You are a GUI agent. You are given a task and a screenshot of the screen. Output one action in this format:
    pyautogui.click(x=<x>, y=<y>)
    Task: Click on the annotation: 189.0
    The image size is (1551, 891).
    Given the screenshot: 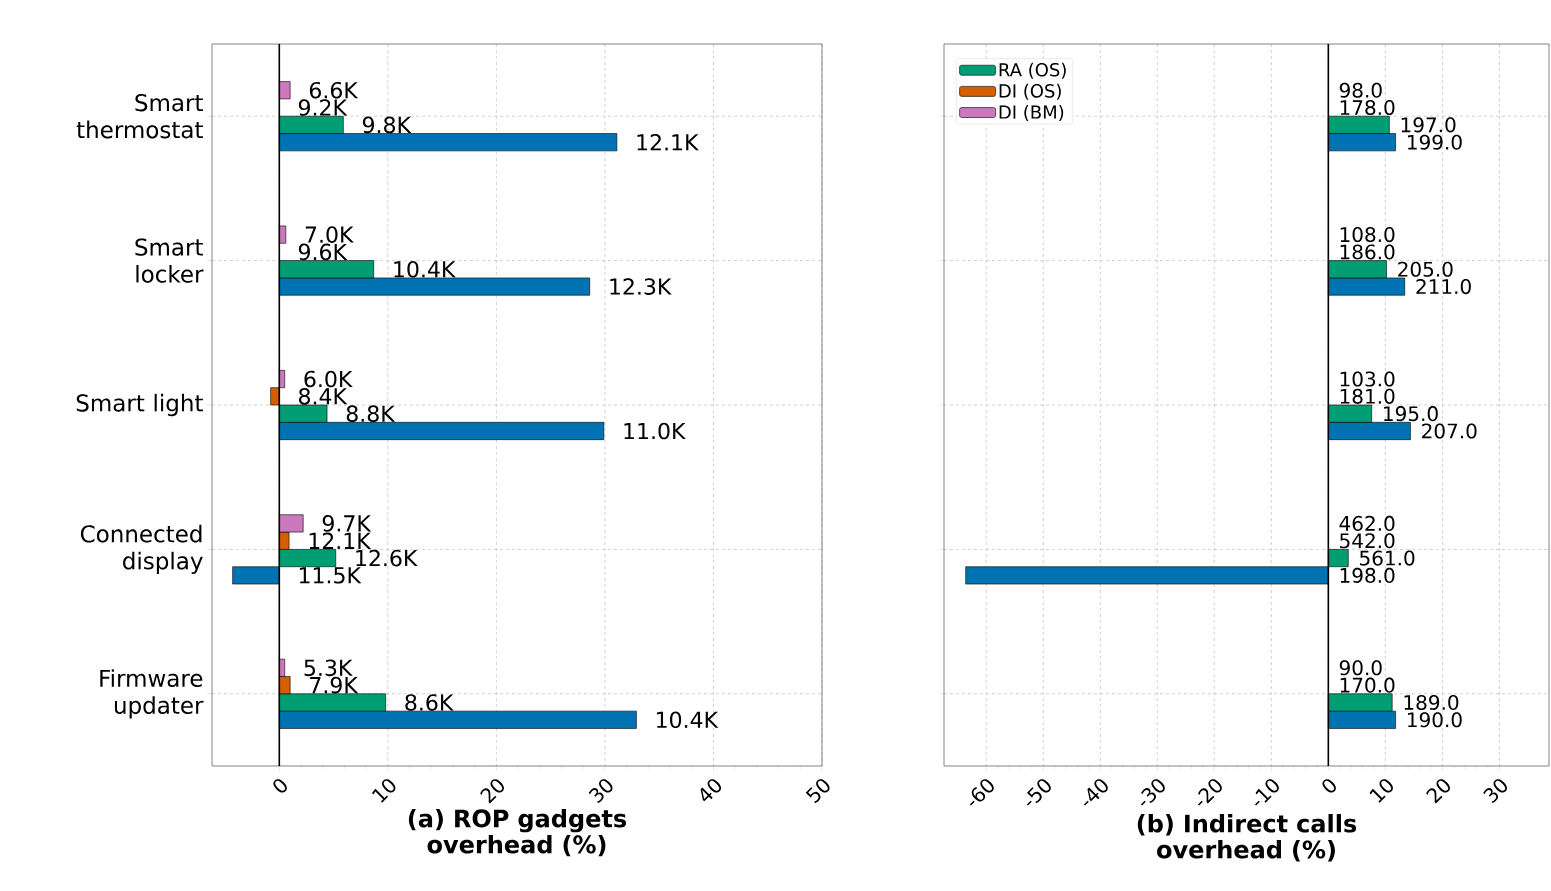 What is the action you would take?
    pyautogui.click(x=1431, y=702)
    